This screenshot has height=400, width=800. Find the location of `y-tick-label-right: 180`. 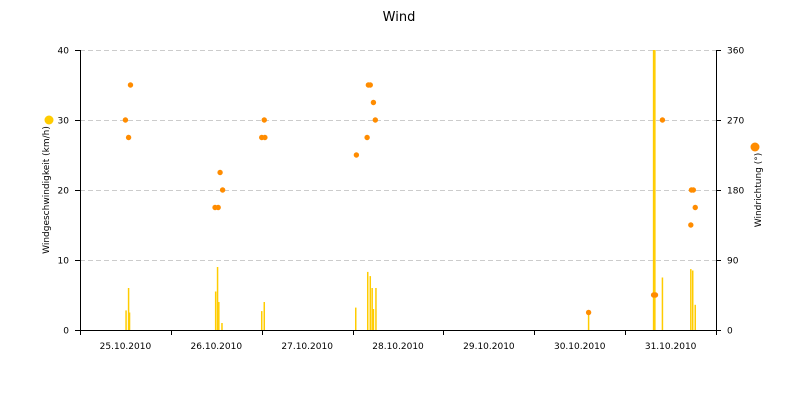

y-tick-label-right: 180 is located at coordinates (735, 192).